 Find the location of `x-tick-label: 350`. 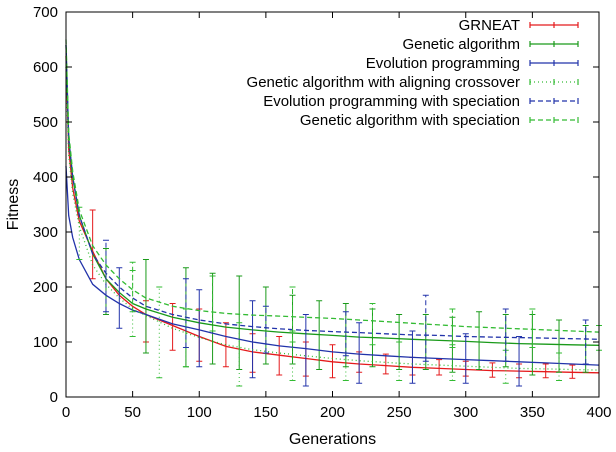

x-tick-label: 350 is located at coordinates (532, 412).